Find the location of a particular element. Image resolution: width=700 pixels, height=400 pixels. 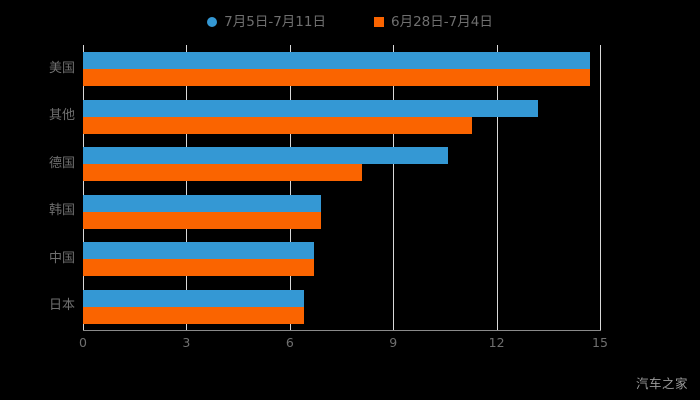

y-axis-category-labels: 美国其他德国韩国中国日本 is located at coordinates (37, 187).